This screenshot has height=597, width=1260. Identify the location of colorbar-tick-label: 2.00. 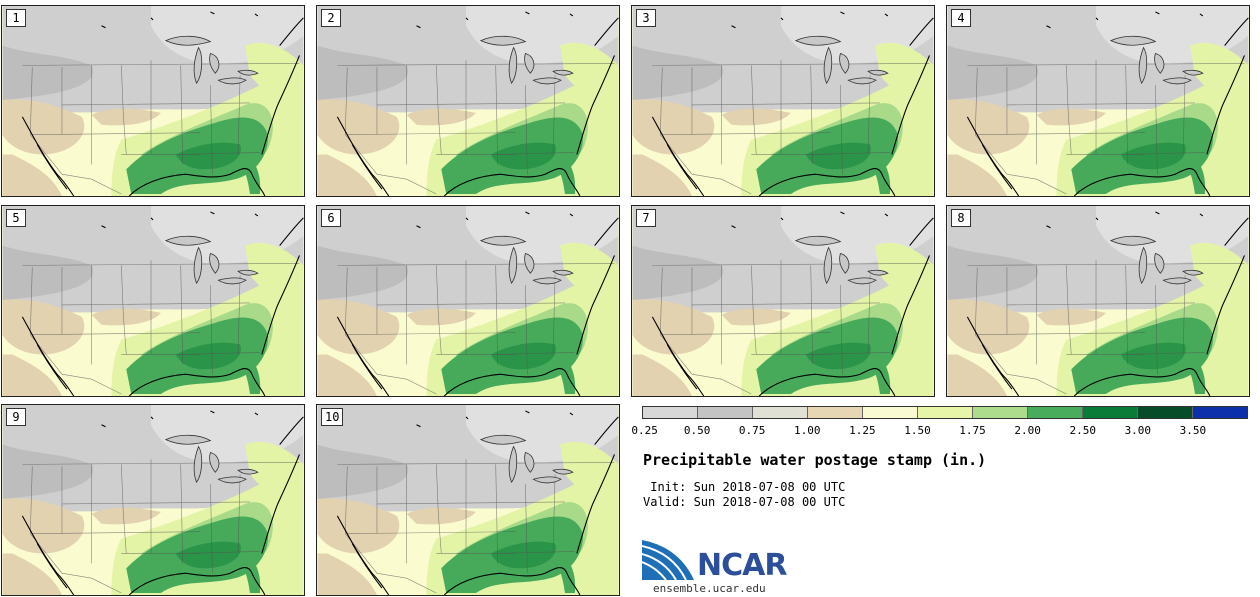
(1027, 430).